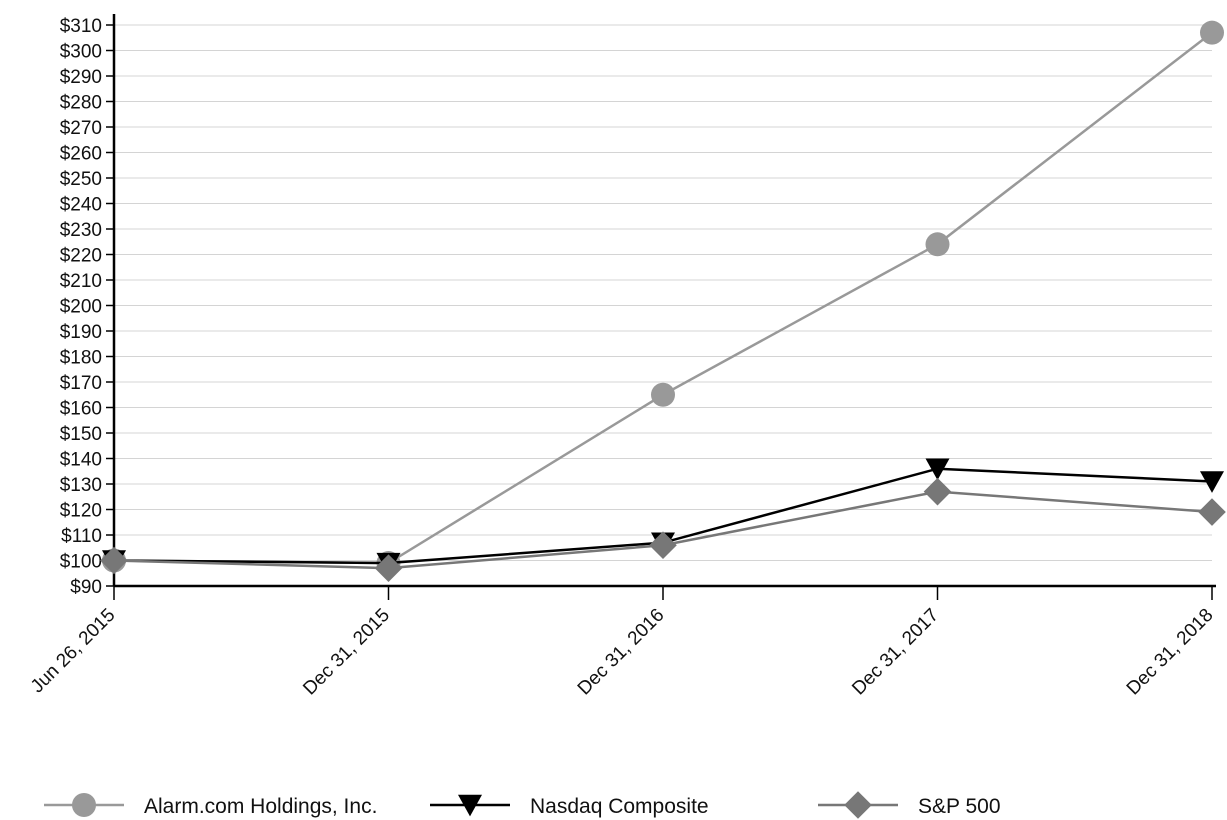 The width and height of the screenshot is (1227, 820). I want to click on y-tick-label: $150, so click(81, 434).